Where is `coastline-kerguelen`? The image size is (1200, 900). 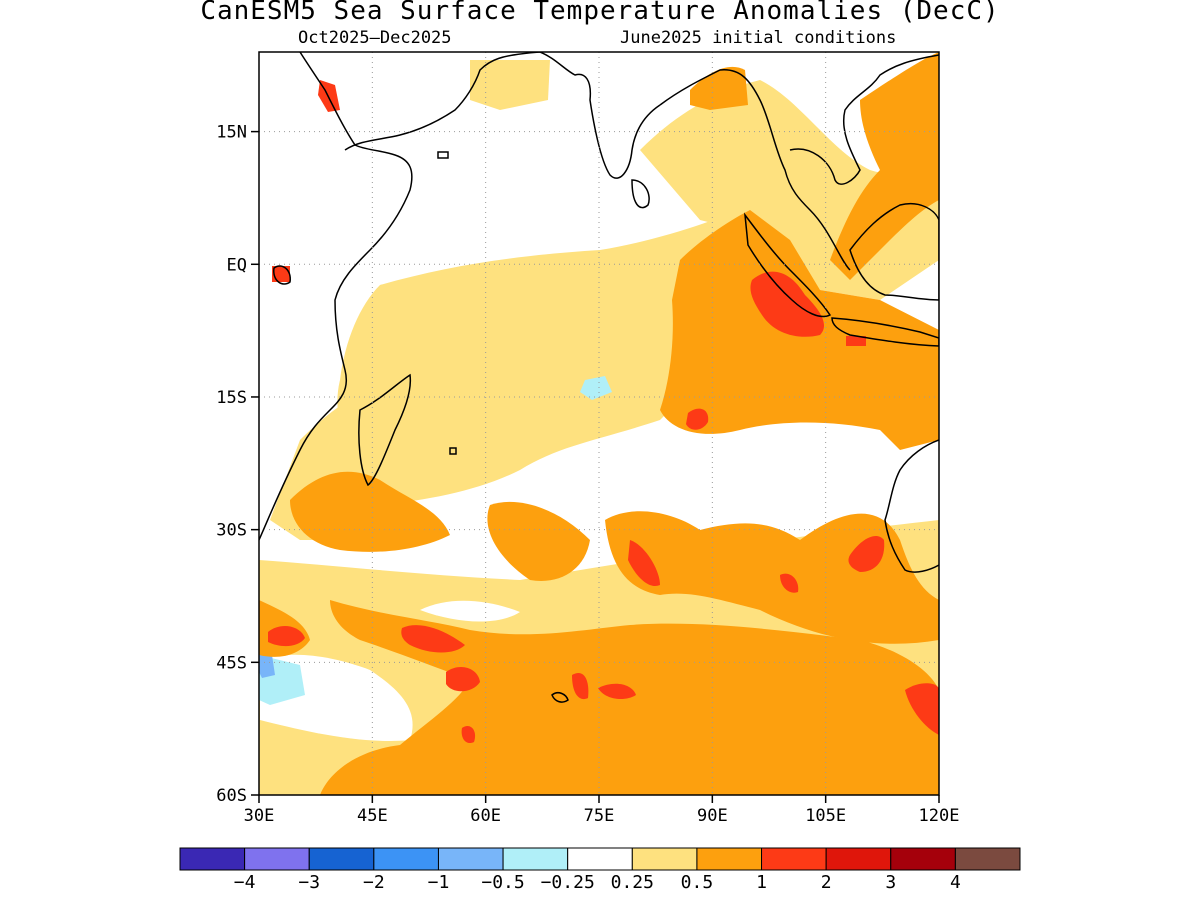
coastline-kerguelen is located at coordinates (560, 697).